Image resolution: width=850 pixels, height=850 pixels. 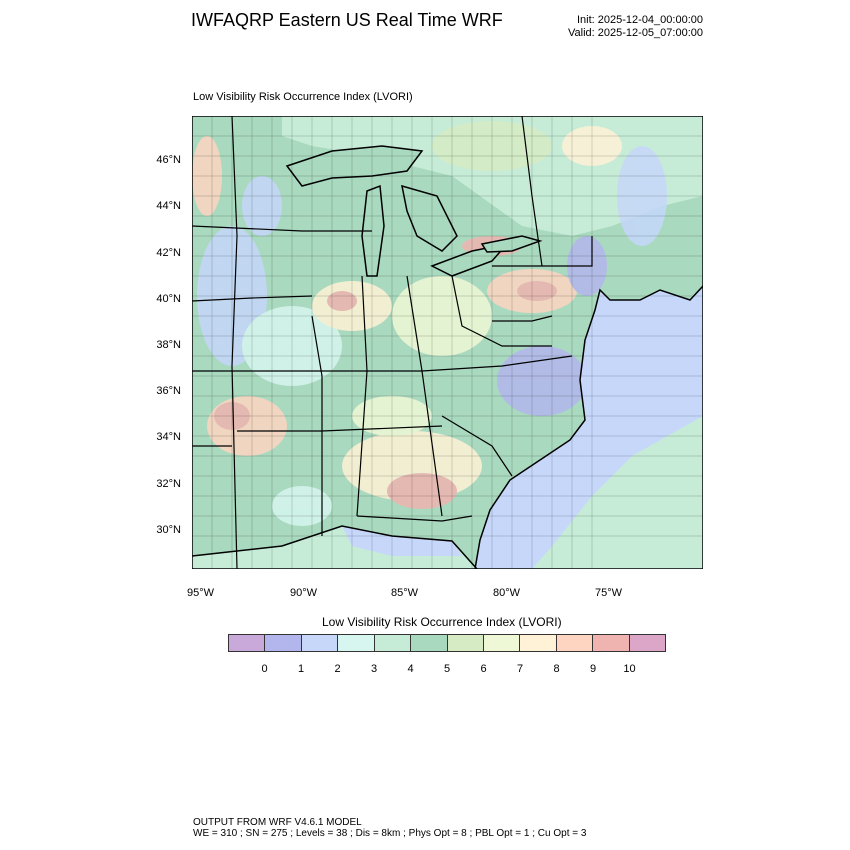 I want to click on lon-label: 90°W, so click(x=304, y=593).